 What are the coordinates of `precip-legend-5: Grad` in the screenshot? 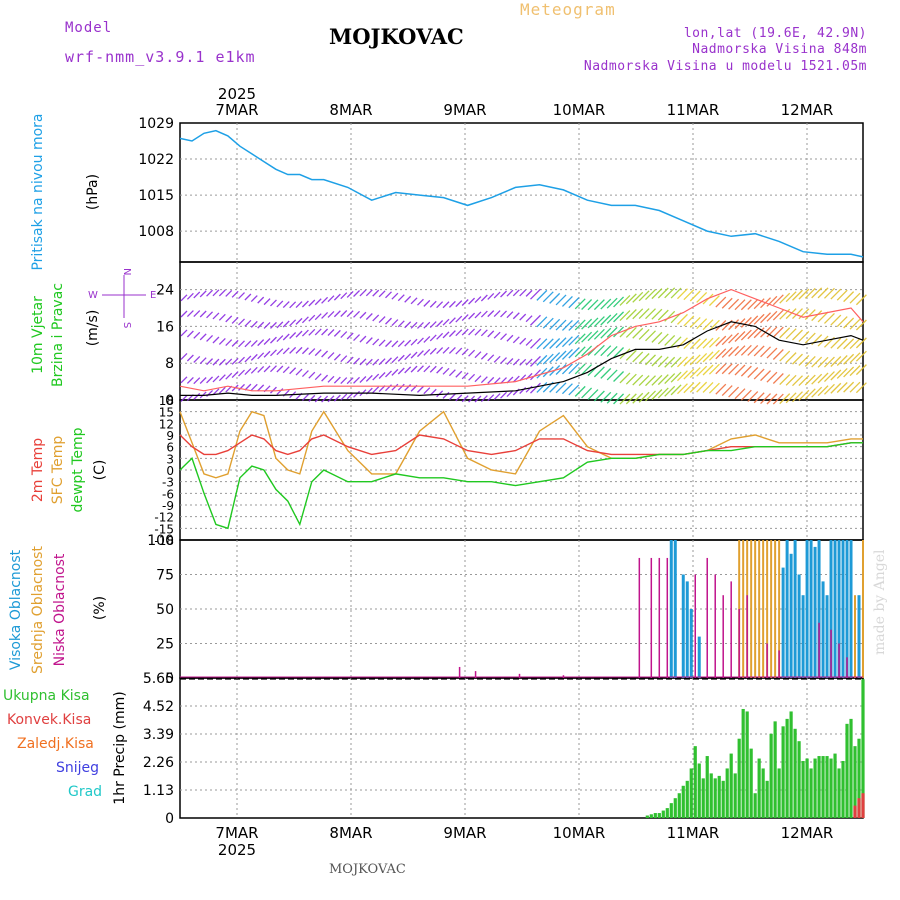 It's located at (85, 792).